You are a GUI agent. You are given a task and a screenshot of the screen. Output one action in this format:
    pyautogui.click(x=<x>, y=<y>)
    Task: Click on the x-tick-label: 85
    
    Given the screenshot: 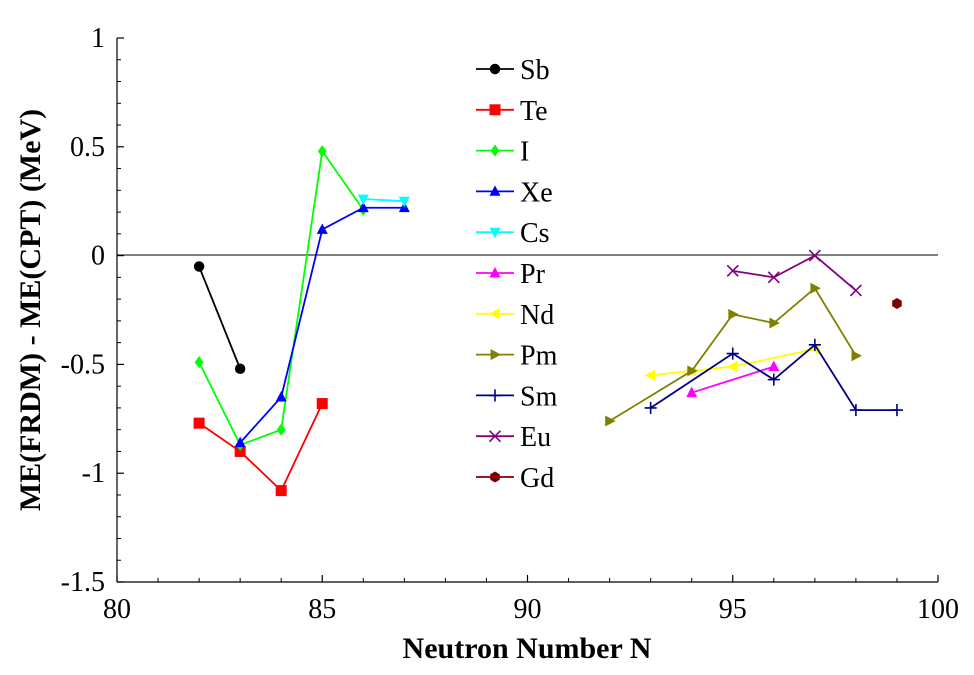 What is the action you would take?
    pyautogui.click(x=322, y=609)
    